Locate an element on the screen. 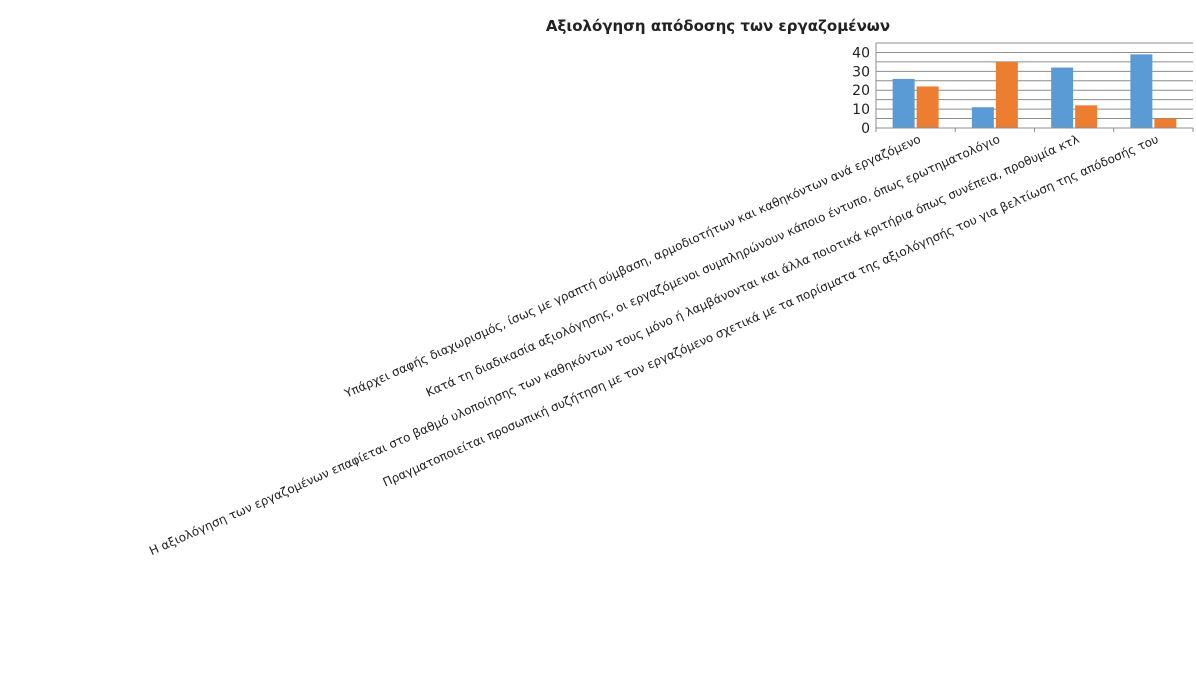 The width and height of the screenshot is (1196, 695). y-tick-label: 30 is located at coordinates (861, 72).